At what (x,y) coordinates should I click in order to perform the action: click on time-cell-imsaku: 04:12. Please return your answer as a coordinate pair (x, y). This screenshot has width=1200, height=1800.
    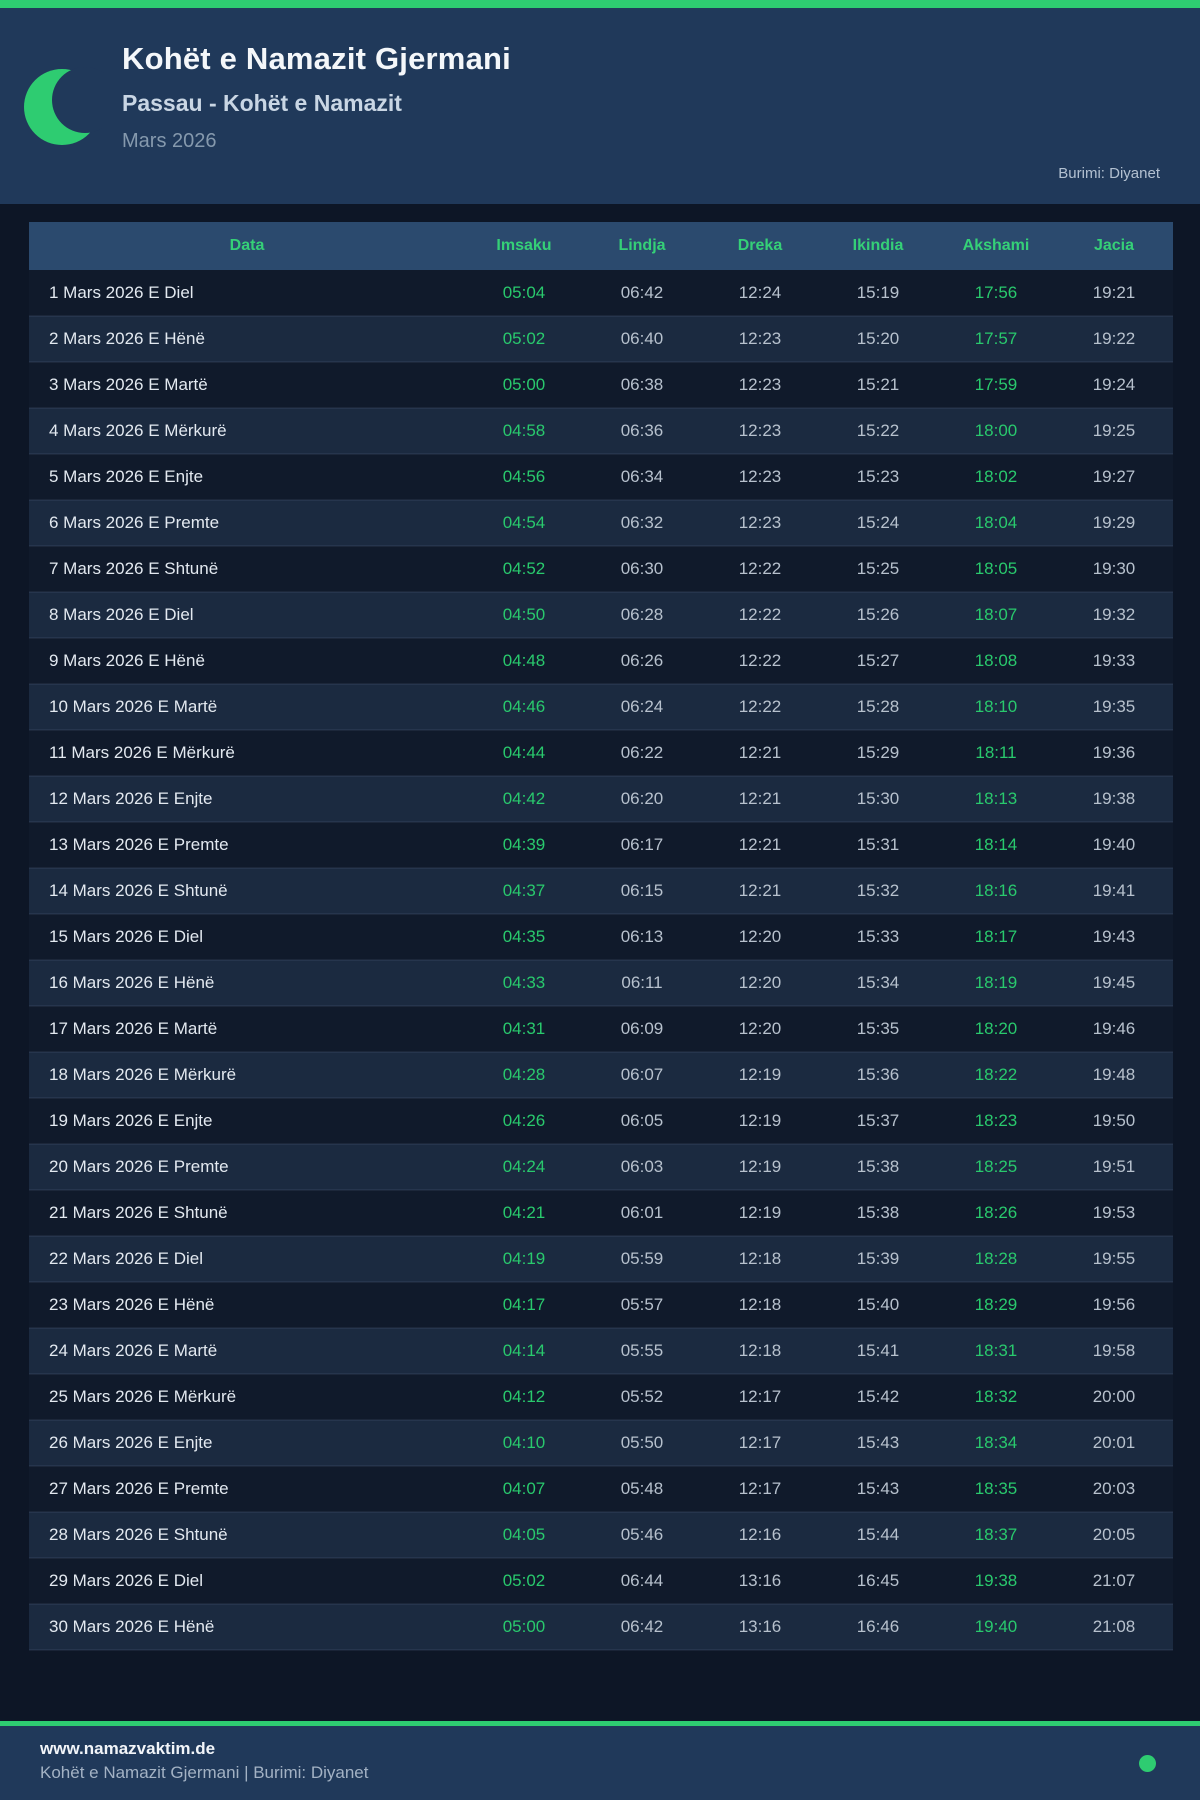
    Looking at the image, I should click on (524, 1397).